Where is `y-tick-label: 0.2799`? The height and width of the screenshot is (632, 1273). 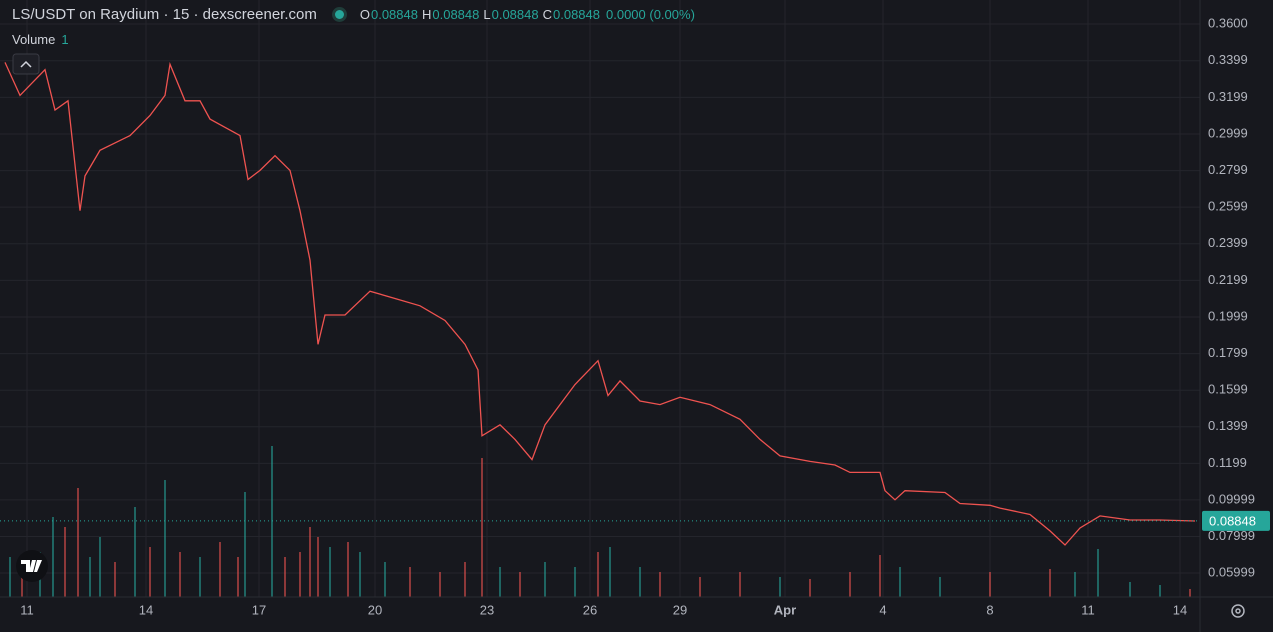
y-tick-label: 0.2799 is located at coordinates (1228, 169).